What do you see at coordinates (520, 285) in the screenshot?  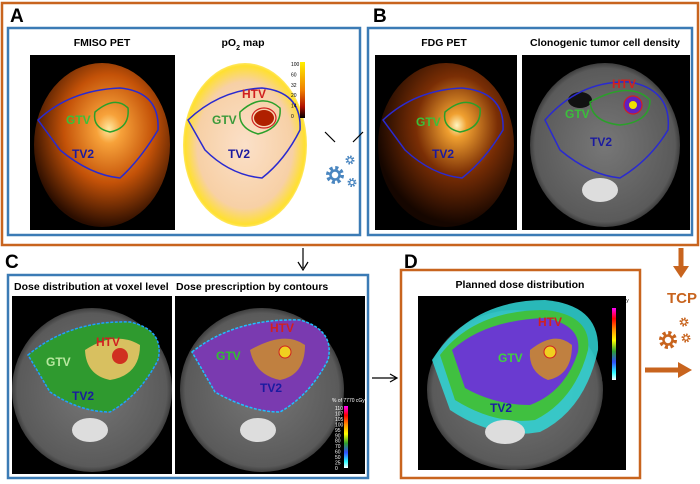 I see `image-title: Planned dose distribution` at bounding box center [520, 285].